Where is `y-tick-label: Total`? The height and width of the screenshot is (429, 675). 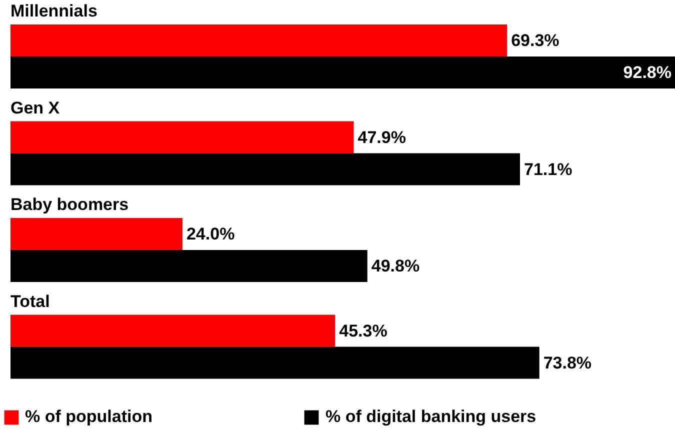
y-tick-label: Total is located at coordinates (30, 301).